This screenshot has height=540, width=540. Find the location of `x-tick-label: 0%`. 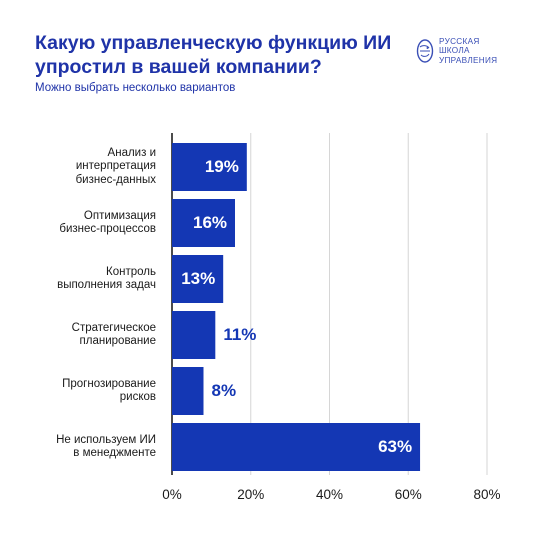

x-tick-label: 0% is located at coordinates (172, 494).